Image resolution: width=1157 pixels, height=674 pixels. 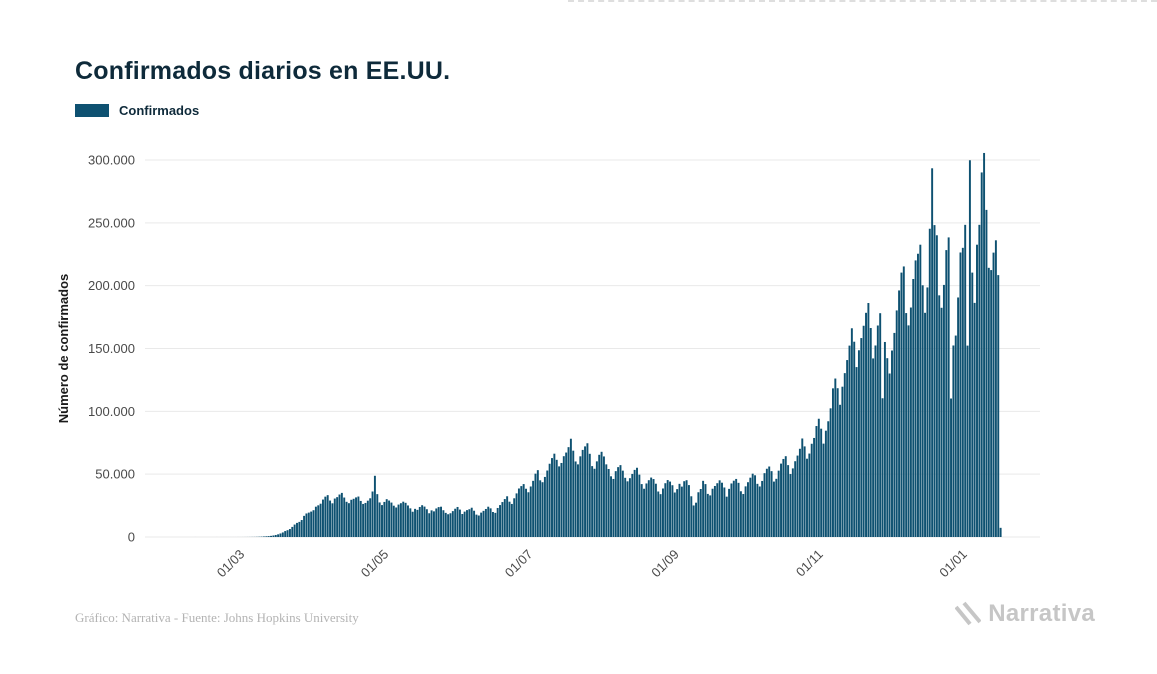 I want to click on brand-logo: Narrativa, so click(x=1025, y=614).